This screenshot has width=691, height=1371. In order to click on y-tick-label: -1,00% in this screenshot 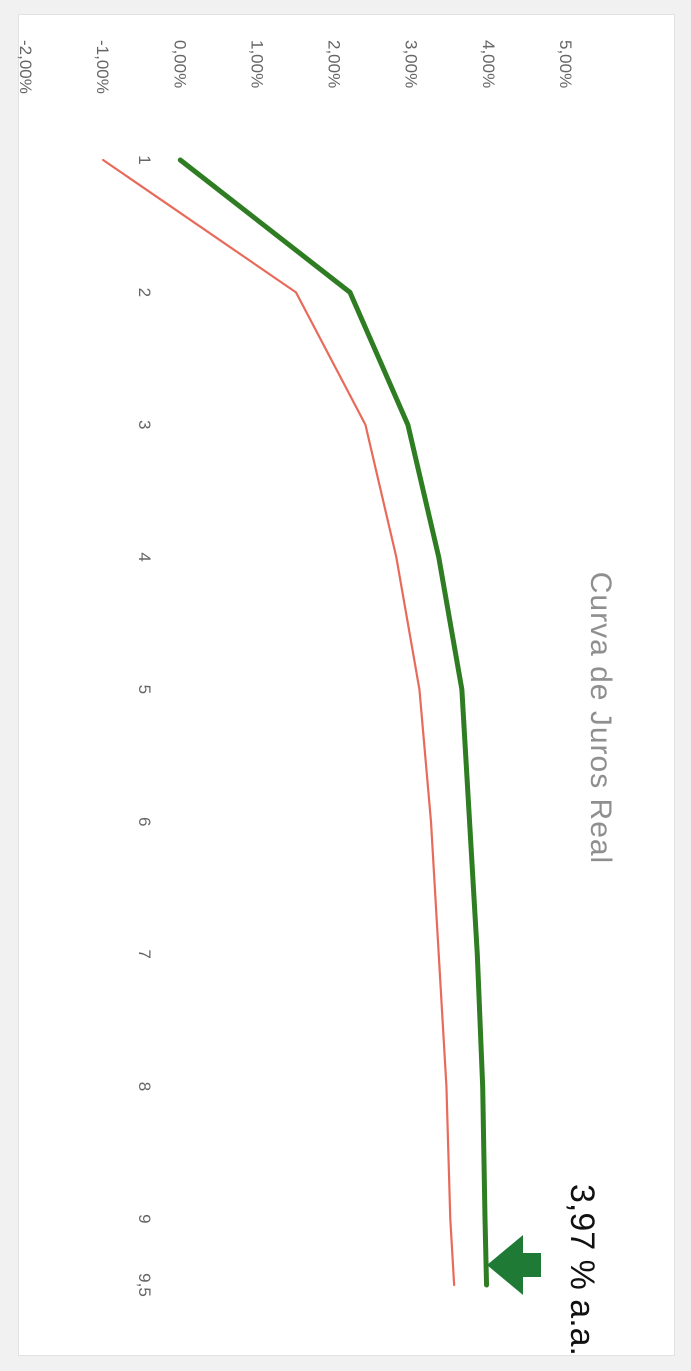, I will do `click(102, 67)`.